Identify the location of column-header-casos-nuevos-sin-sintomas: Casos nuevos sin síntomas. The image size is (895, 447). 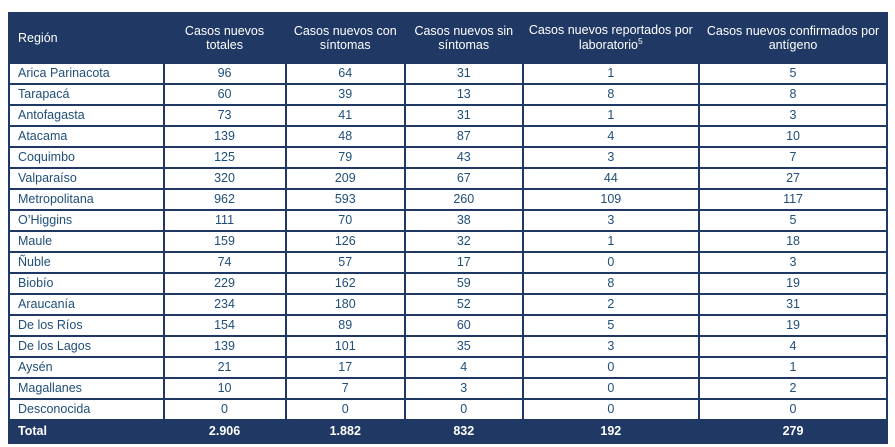
(463, 38).